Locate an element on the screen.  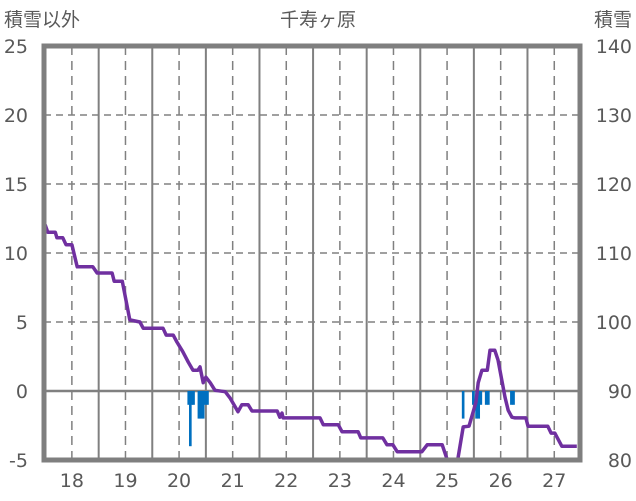
left-tick-label: 25 is located at coordinates (16, 47).